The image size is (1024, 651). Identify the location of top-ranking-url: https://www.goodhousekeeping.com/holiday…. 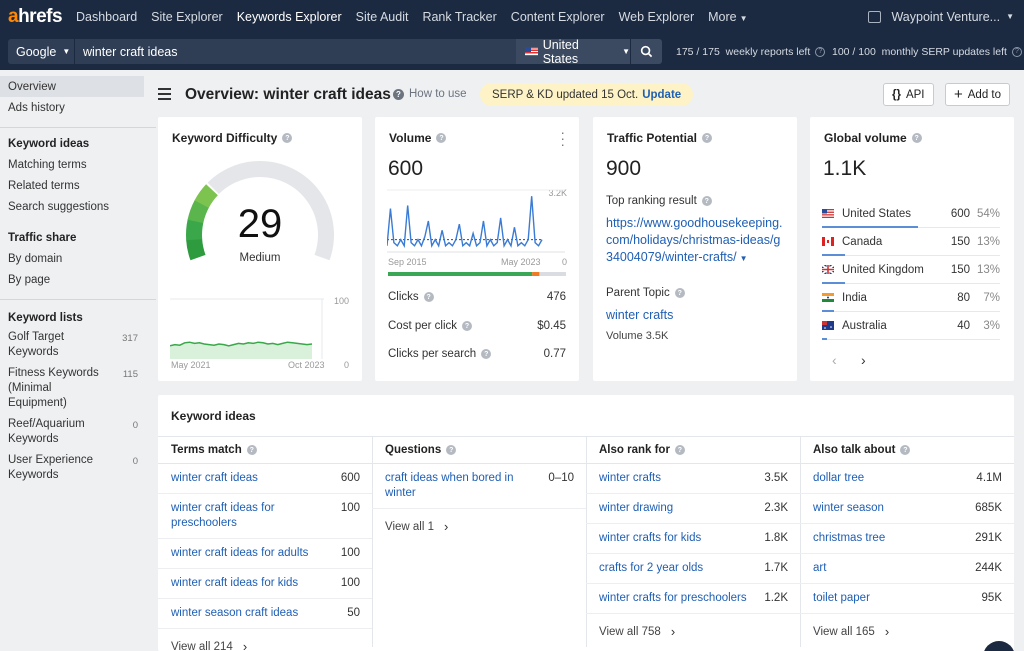
(696, 241).